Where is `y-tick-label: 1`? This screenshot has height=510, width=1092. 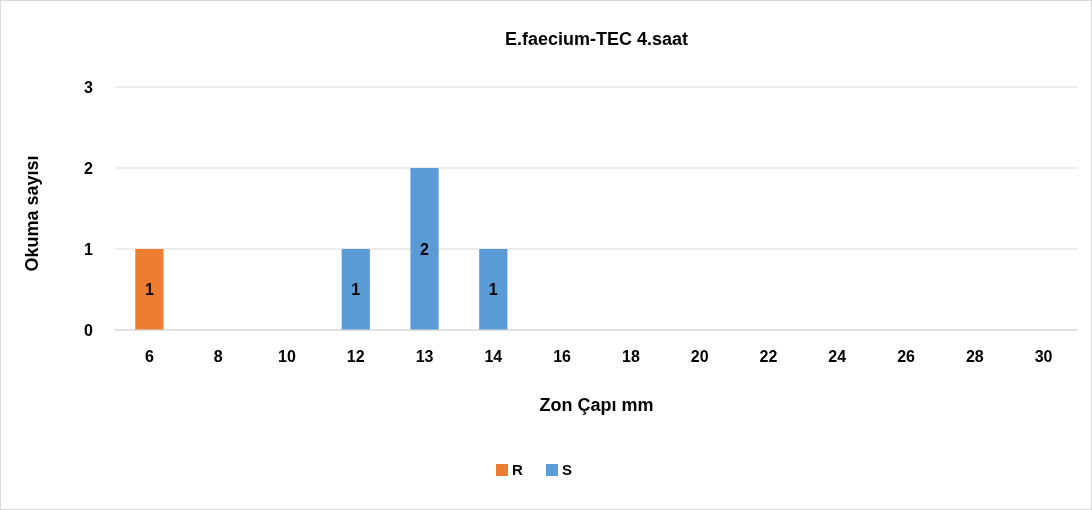 y-tick-label: 1 is located at coordinates (89, 249).